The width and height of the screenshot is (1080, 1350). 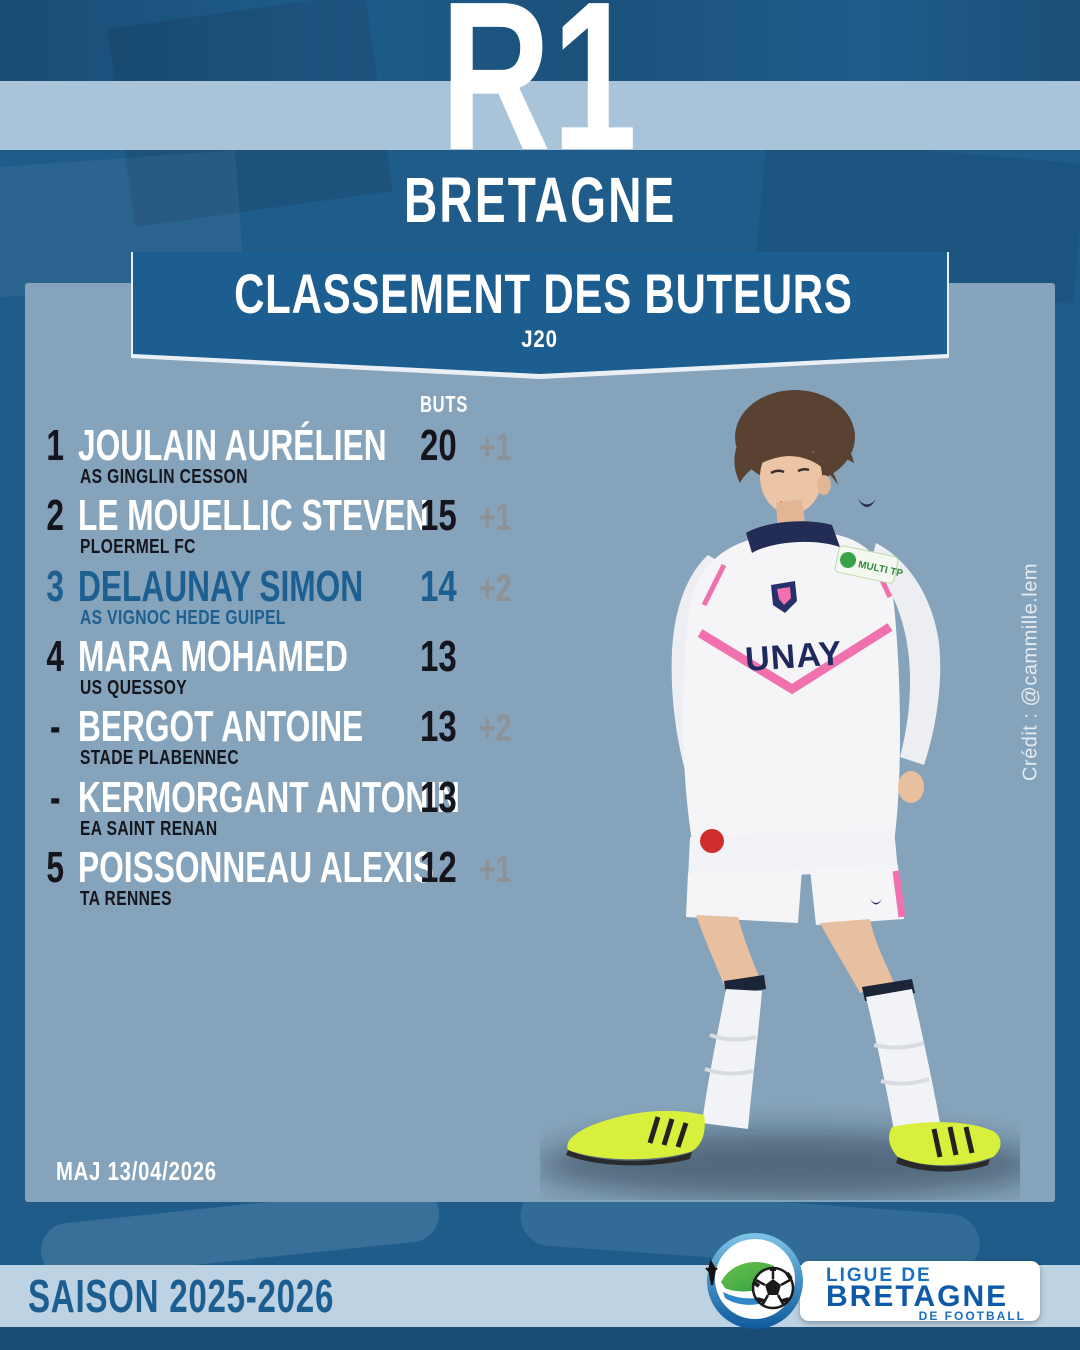 What do you see at coordinates (221, 586) in the screenshot?
I see `player-name: DELAUNAY SIMON` at bounding box center [221, 586].